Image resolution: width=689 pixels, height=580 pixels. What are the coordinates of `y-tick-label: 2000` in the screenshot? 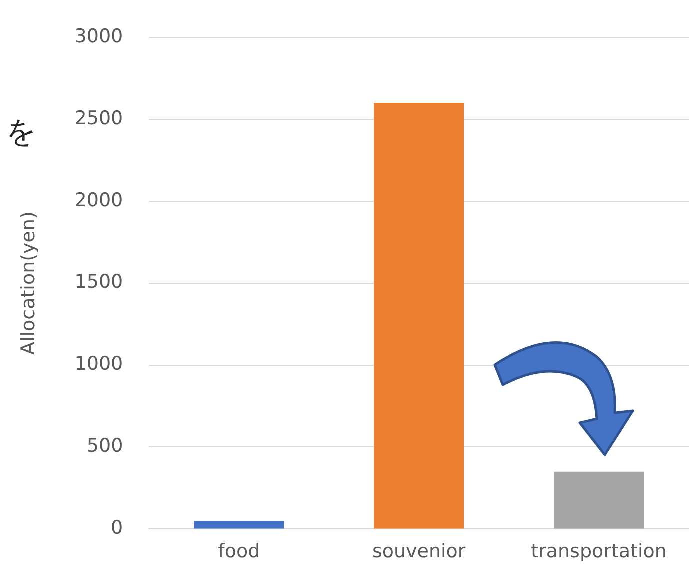 It's located at (99, 200).